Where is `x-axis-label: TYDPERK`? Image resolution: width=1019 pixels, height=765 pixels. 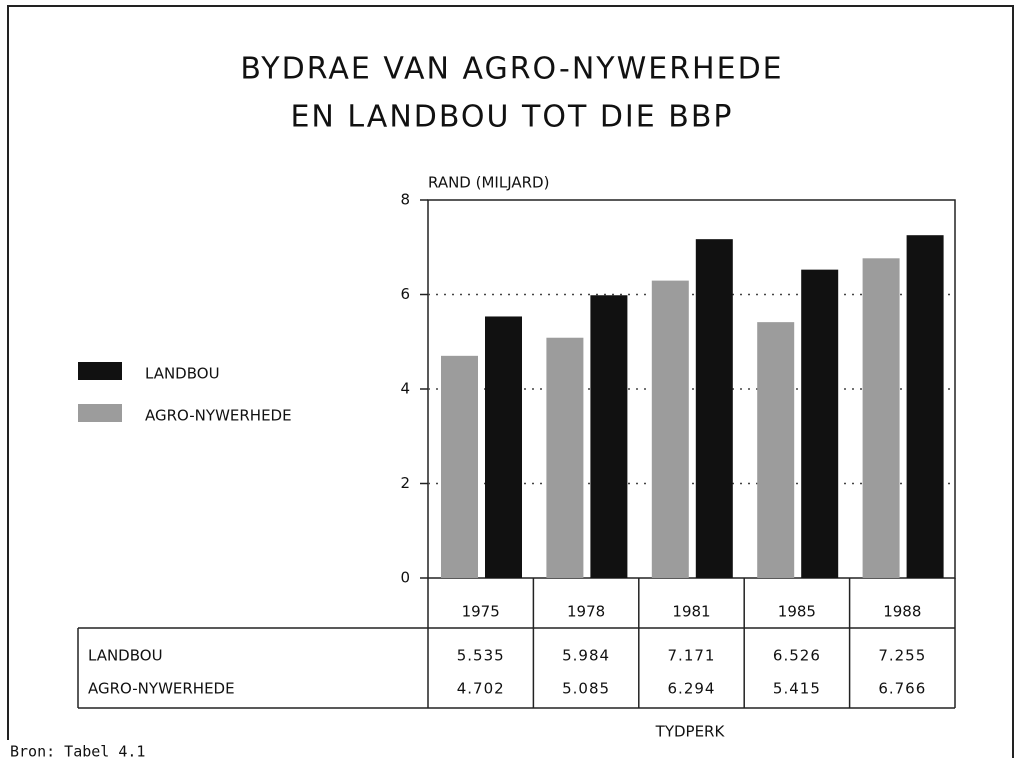 x-axis-label: TYDPERK is located at coordinates (690, 732).